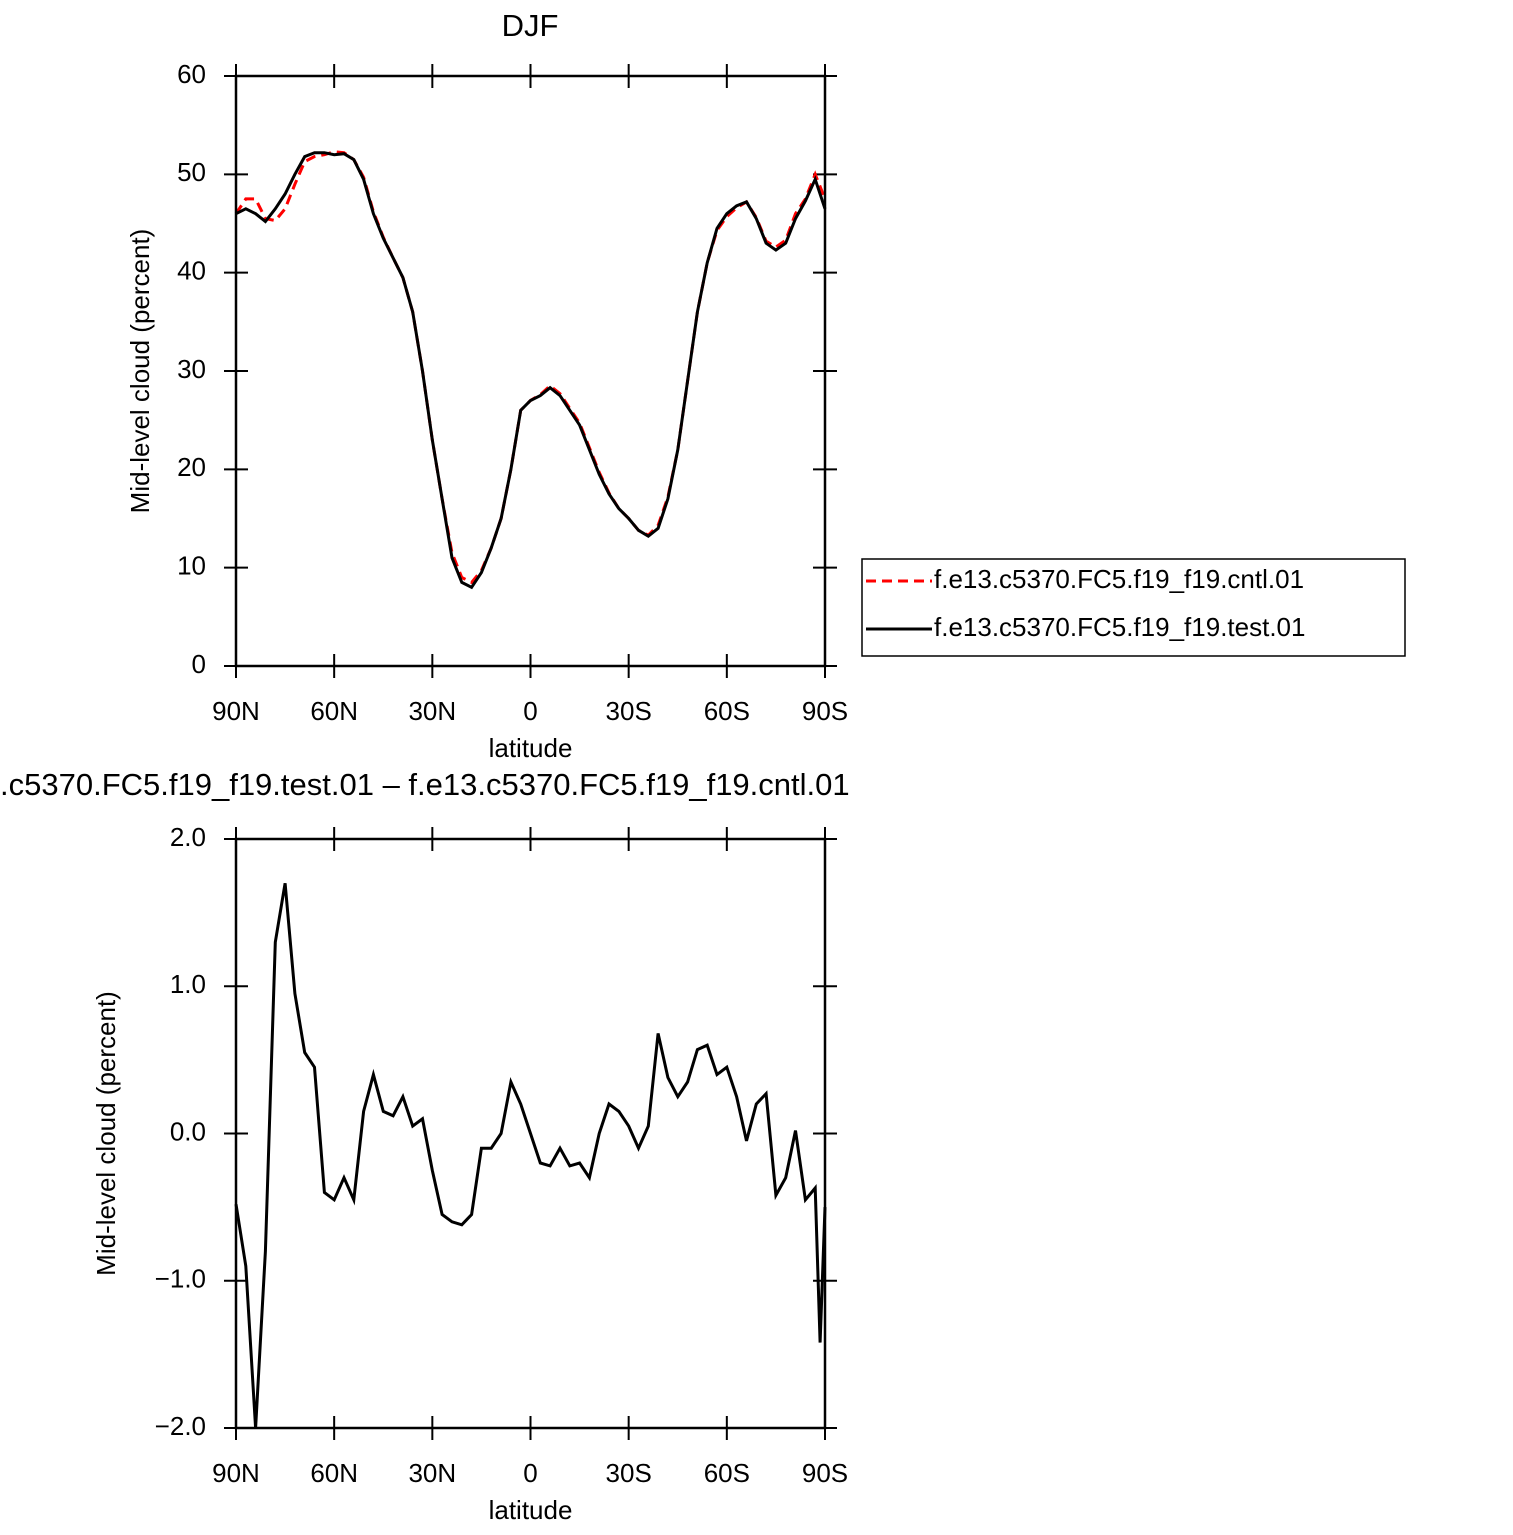 The image size is (1513, 1535). Describe the element at coordinates (1119, 627) in the screenshot. I see `legend-label: f.e13.c5370.FC5.f19_f19.test.01` at that location.